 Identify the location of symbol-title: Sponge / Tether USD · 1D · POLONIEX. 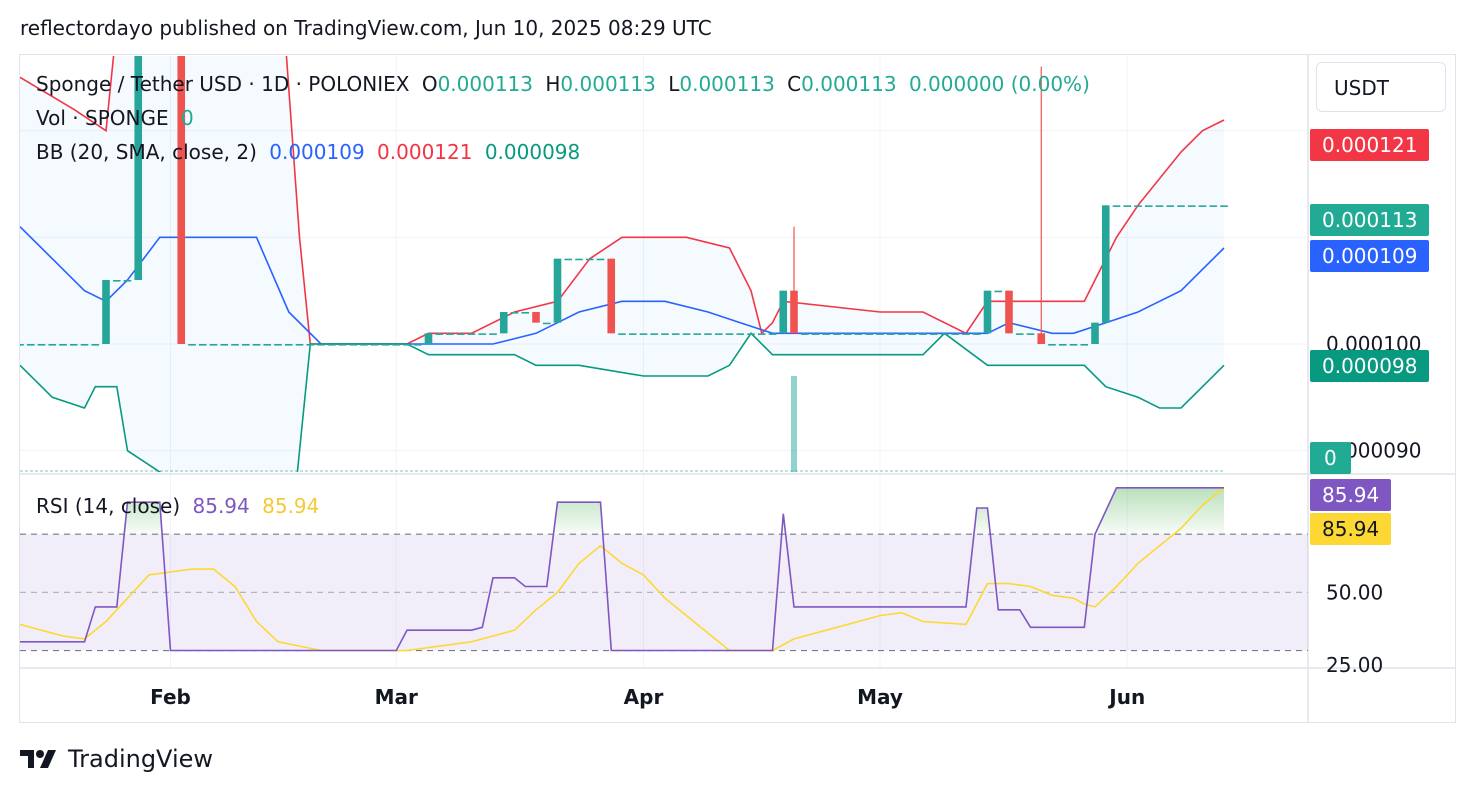
(223, 84).